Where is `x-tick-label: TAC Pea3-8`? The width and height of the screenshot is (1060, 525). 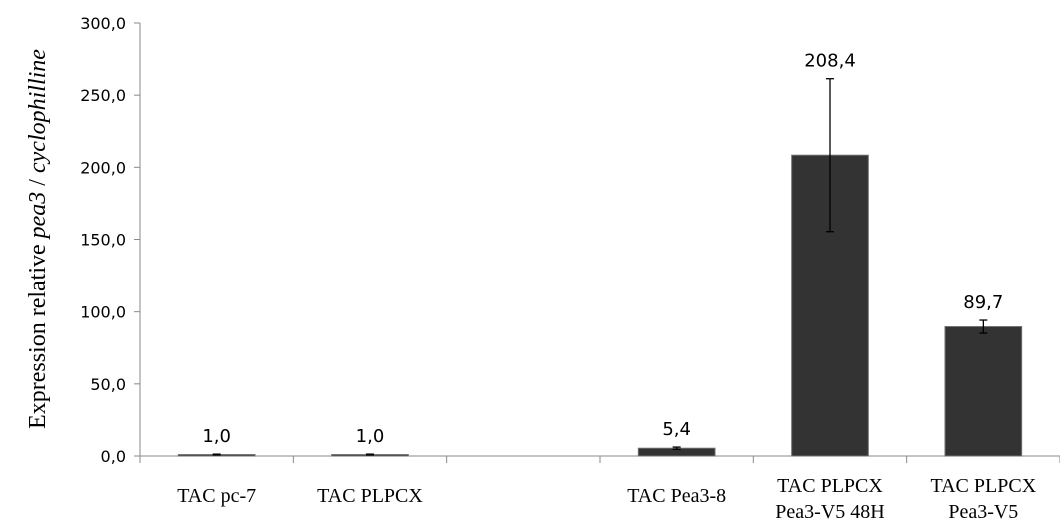
x-tick-label: TAC Pea3-8 is located at coordinates (676, 496).